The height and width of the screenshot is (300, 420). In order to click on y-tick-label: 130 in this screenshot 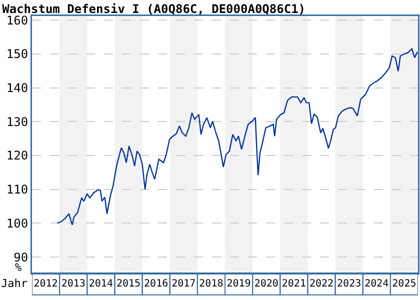, I will do `click(17, 121)`.